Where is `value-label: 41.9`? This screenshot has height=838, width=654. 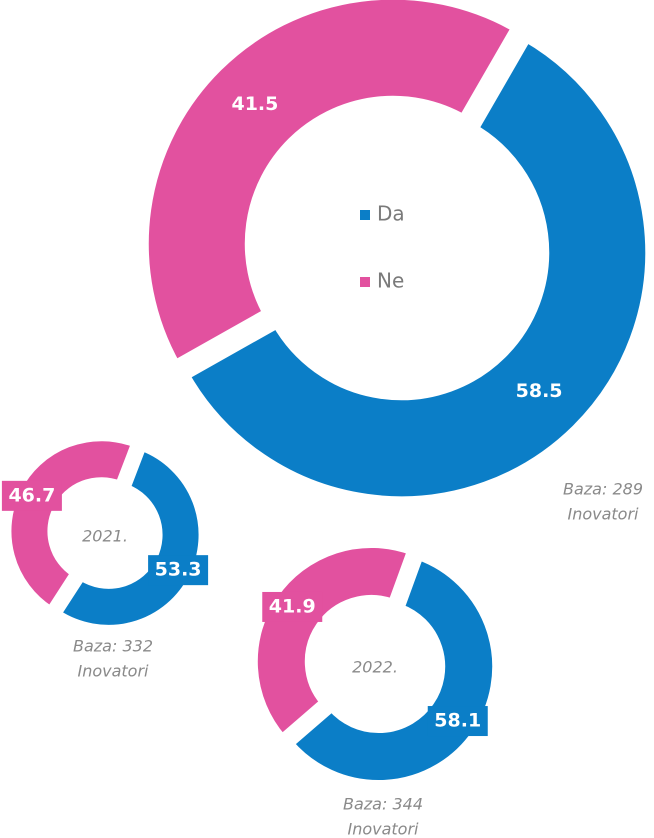
value-label: 41.9 is located at coordinates (292, 606).